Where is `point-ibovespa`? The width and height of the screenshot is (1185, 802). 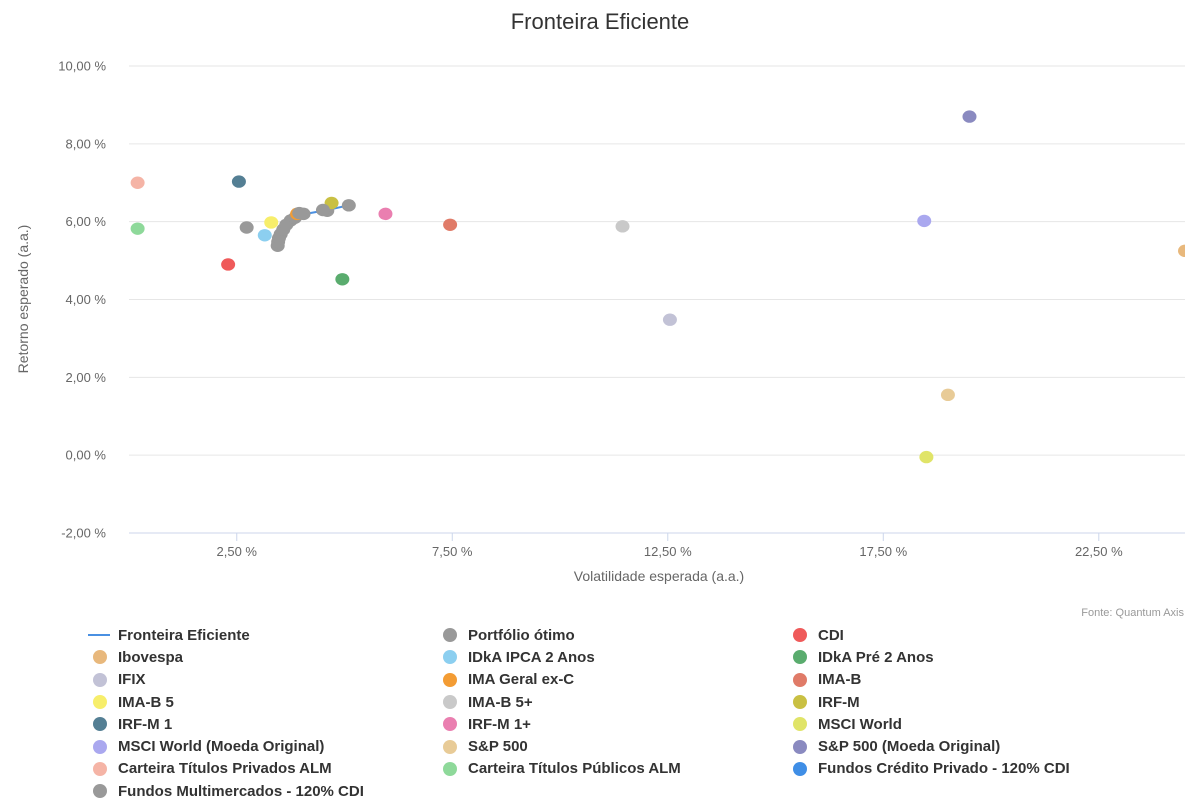 point-ibovespa is located at coordinates (1181, 251).